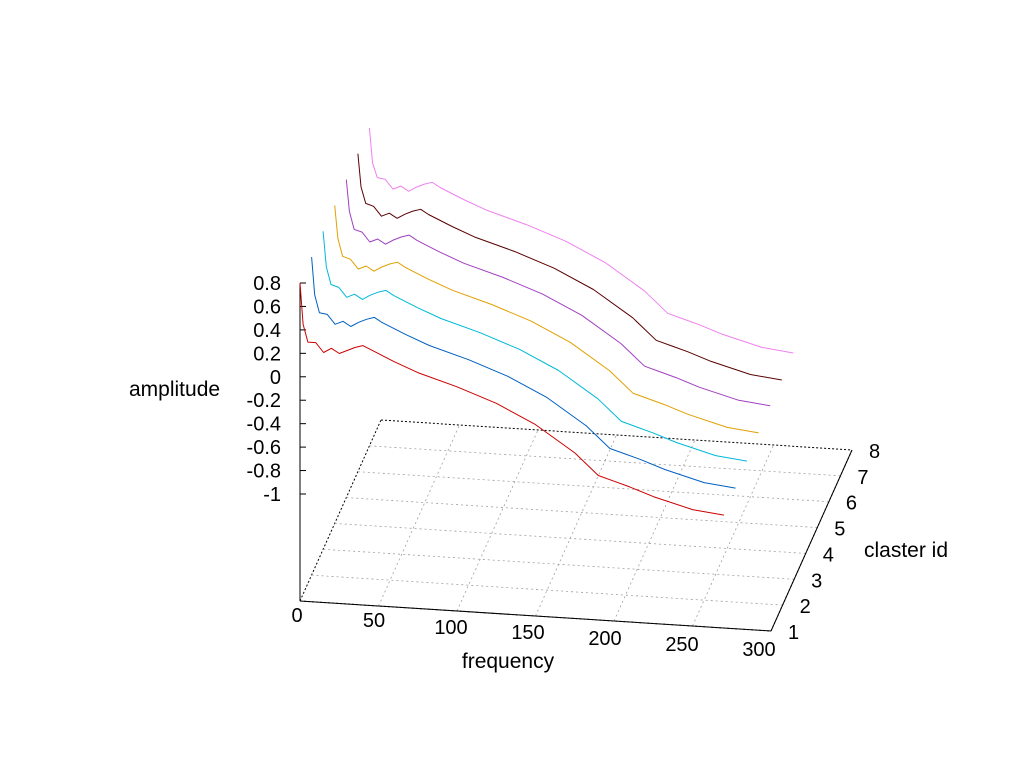 Image resolution: width=1024 pixels, height=768 pixels. Describe the element at coordinates (267, 354) in the screenshot. I see `z-tick-label-3: 0.2` at that location.